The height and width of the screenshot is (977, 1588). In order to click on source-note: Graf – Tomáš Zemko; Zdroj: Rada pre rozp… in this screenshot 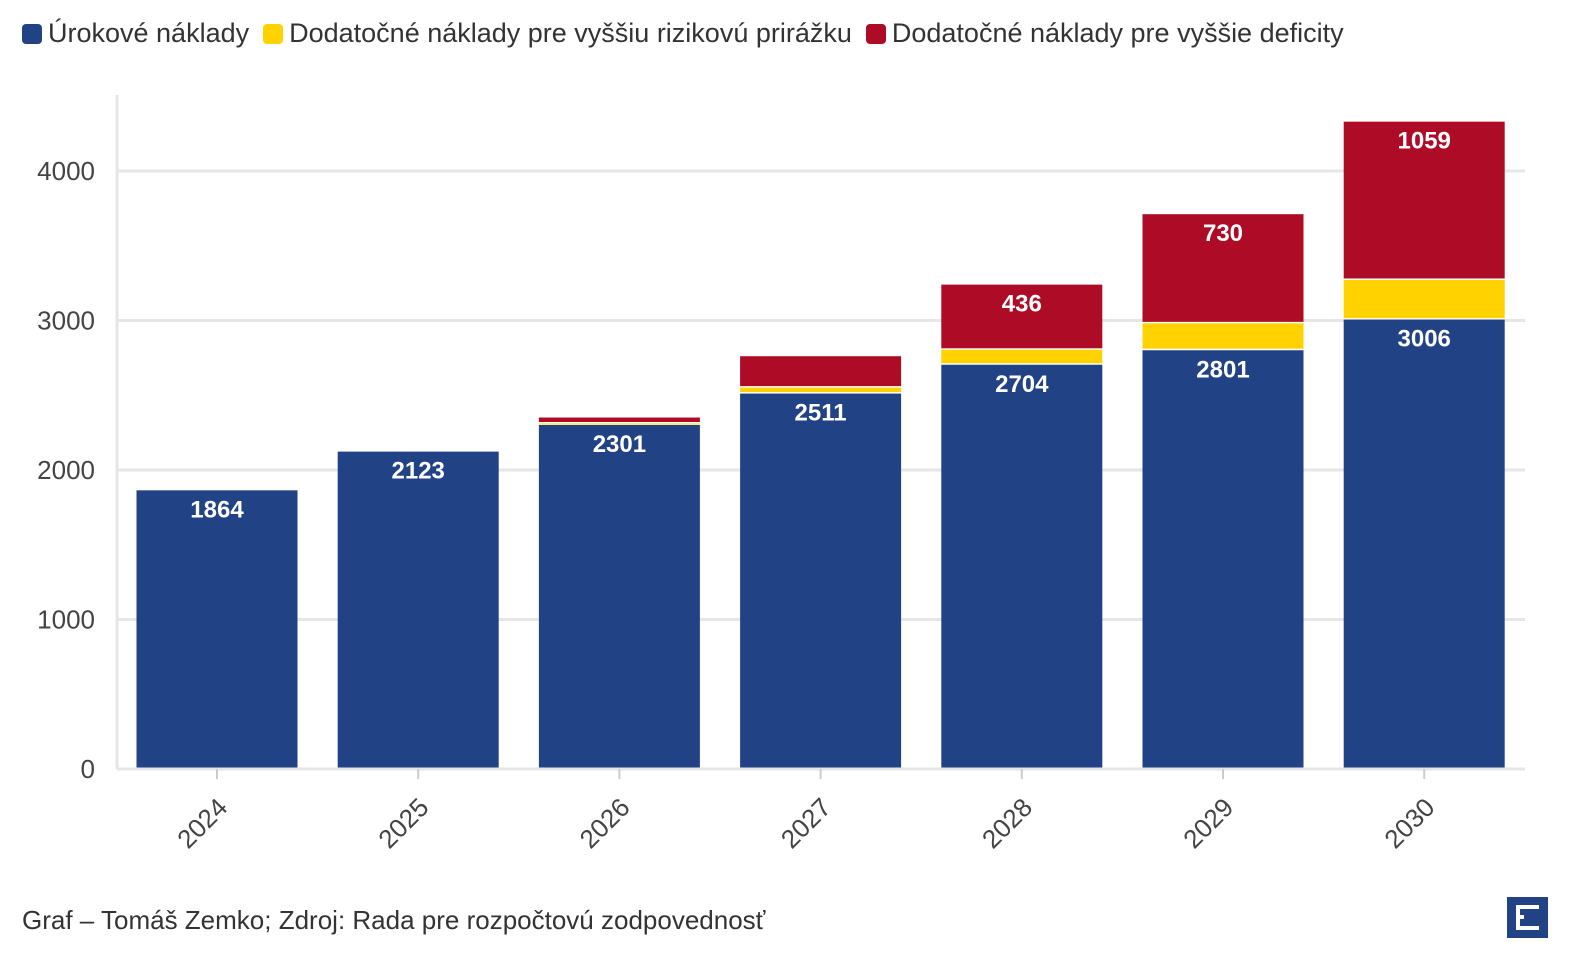, I will do `click(394, 920)`.